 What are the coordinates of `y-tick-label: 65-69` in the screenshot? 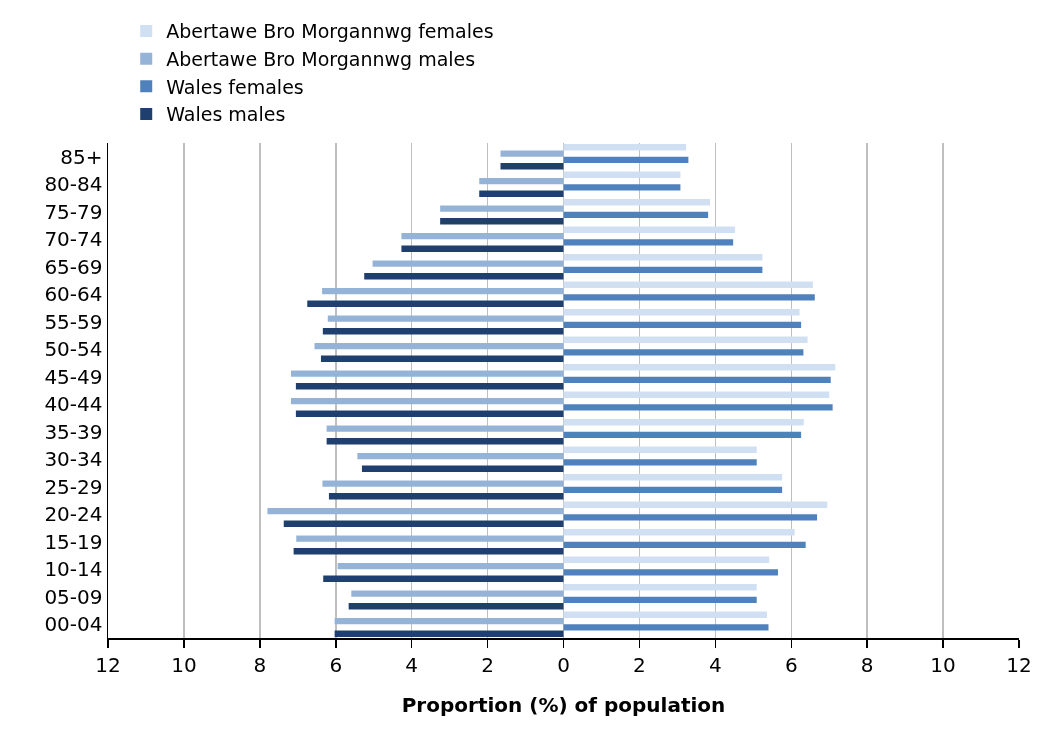 It's located at (73, 266).